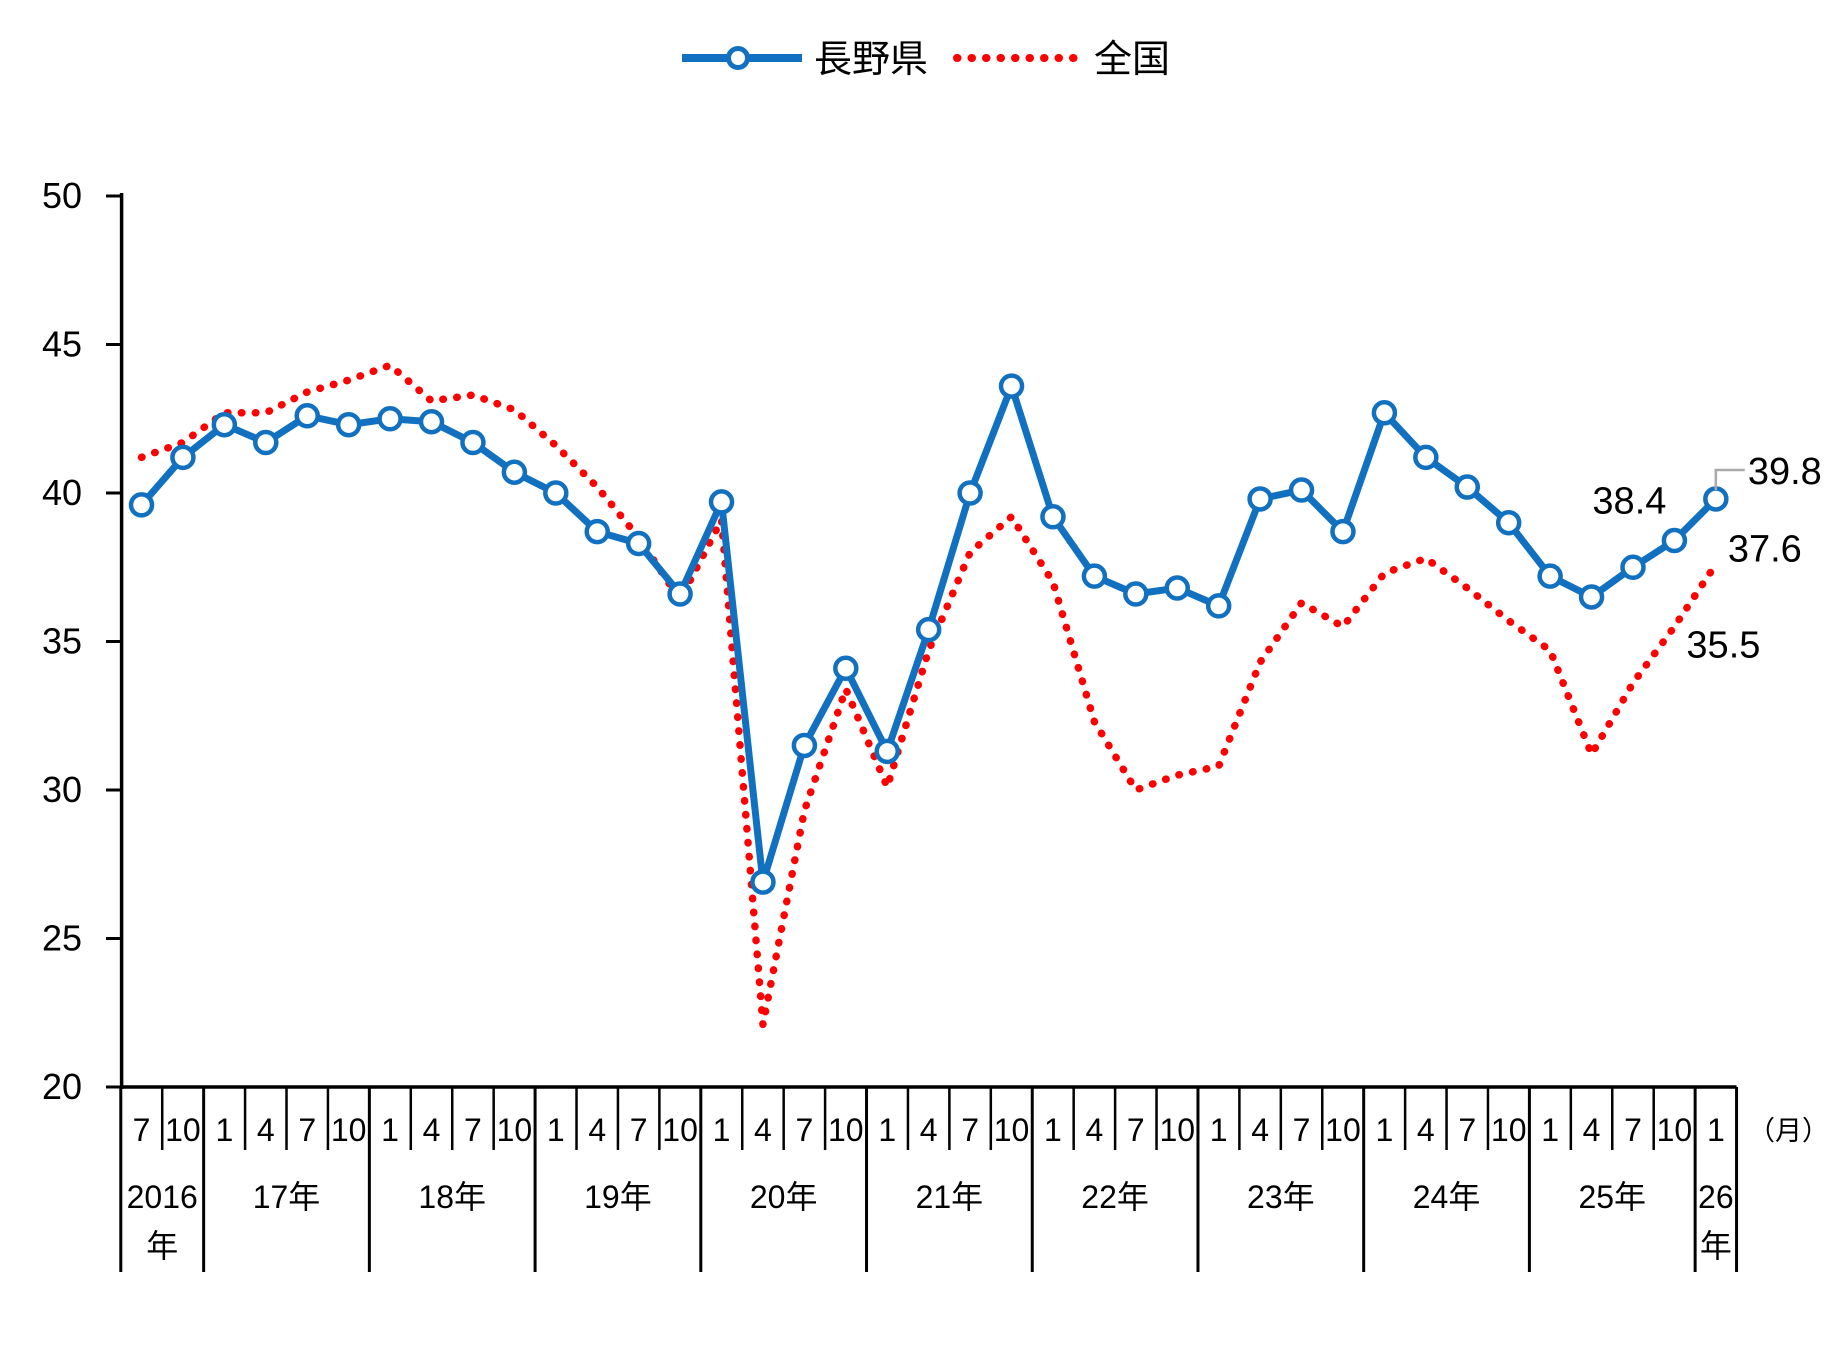 The height and width of the screenshot is (1364, 1834). Describe the element at coordinates (62, 1086) in the screenshot. I see `y-axis-tick-label: 20` at that location.